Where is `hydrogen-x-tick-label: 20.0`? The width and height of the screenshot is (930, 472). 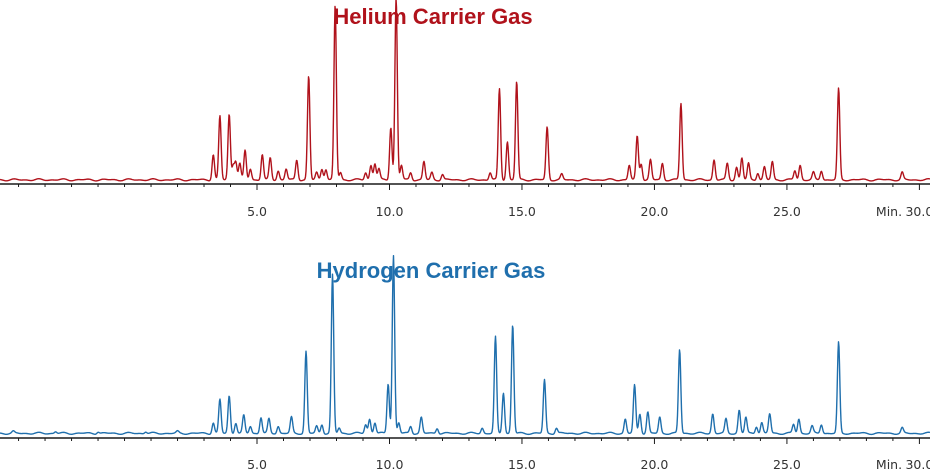
hydrogen-x-tick-label: 20.0 is located at coordinates (655, 464).